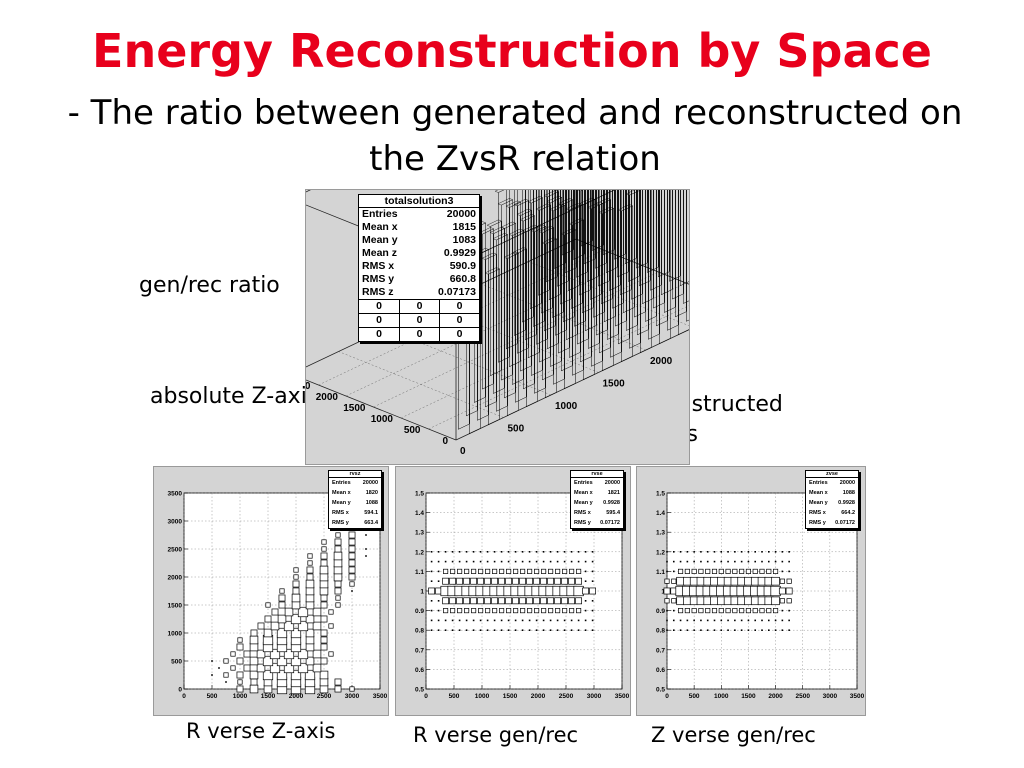 The width and height of the screenshot is (1024, 768). Describe the element at coordinates (464, 240) in the screenshot. I see `stat-value: 1083` at that location.